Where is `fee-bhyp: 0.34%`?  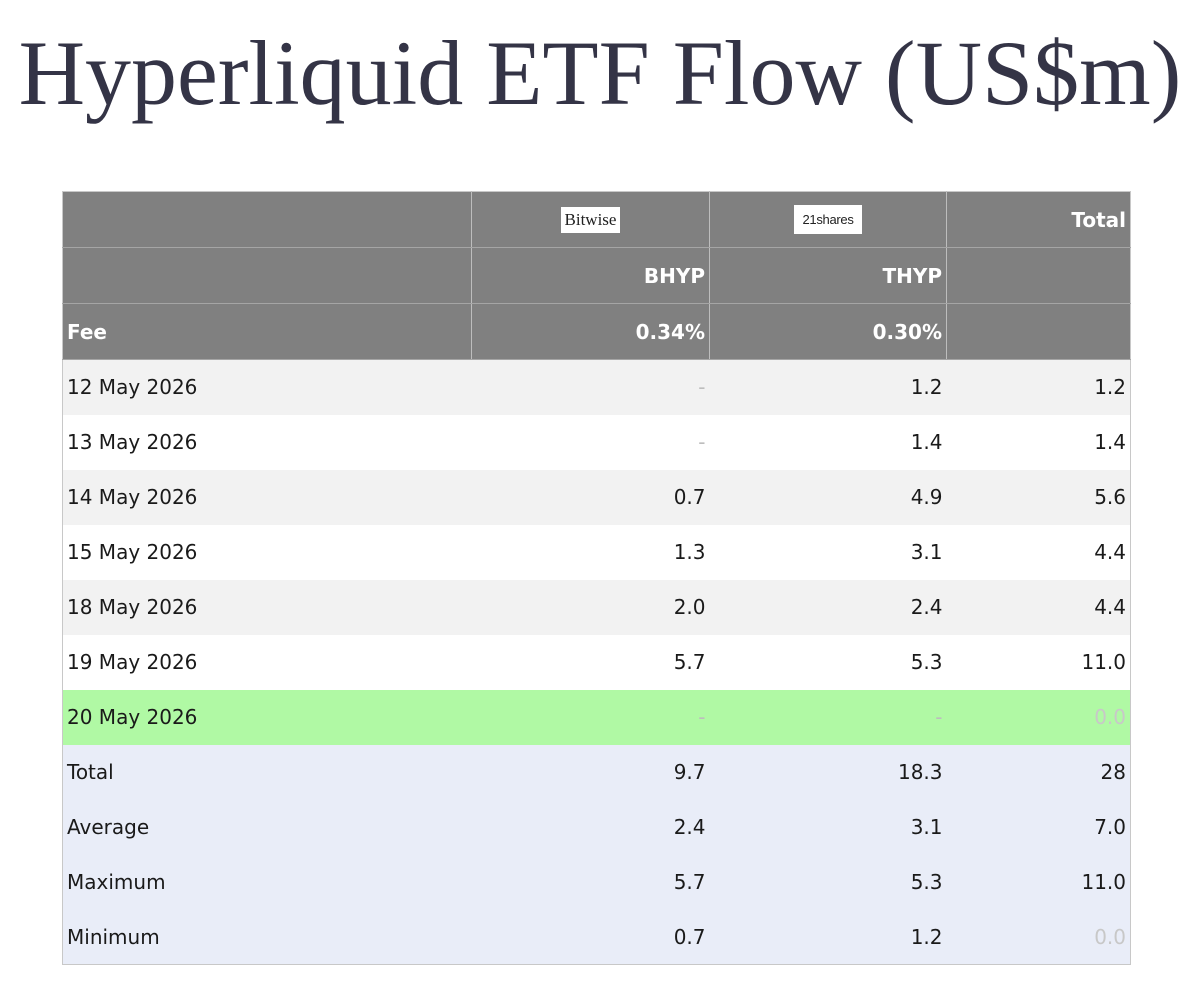 fee-bhyp: 0.34% is located at coordinates (590, 331).